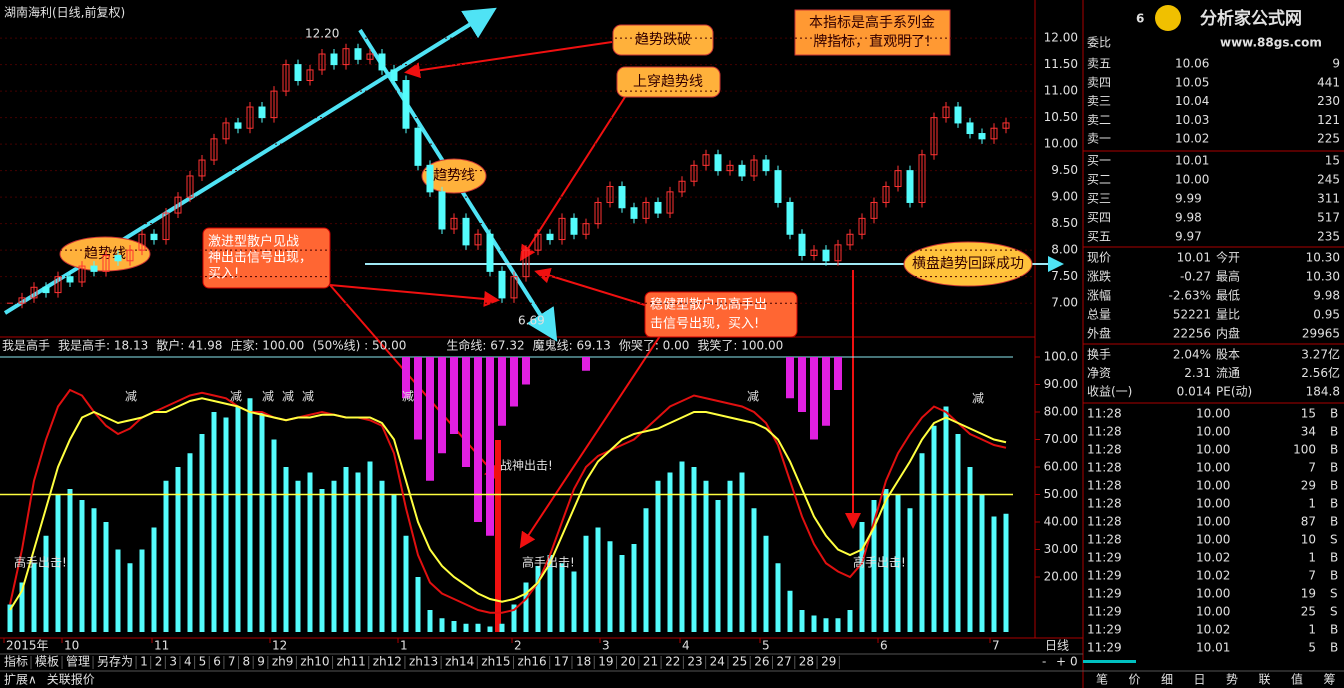  Describe the element at coordinates (1061, 577) in the screenshot. I see `y-tick-label: 20.00` at that location.